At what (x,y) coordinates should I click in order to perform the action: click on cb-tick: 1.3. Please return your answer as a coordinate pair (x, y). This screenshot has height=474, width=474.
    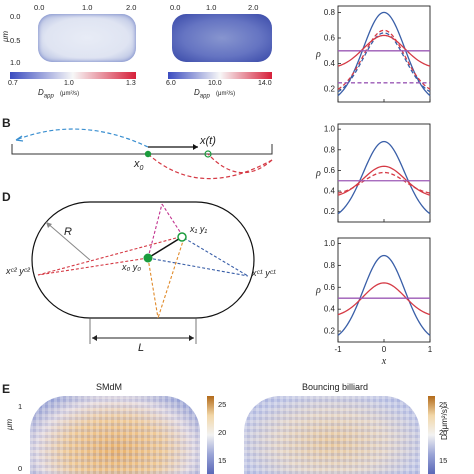
    Looking at the image, I should click on (131, 83).